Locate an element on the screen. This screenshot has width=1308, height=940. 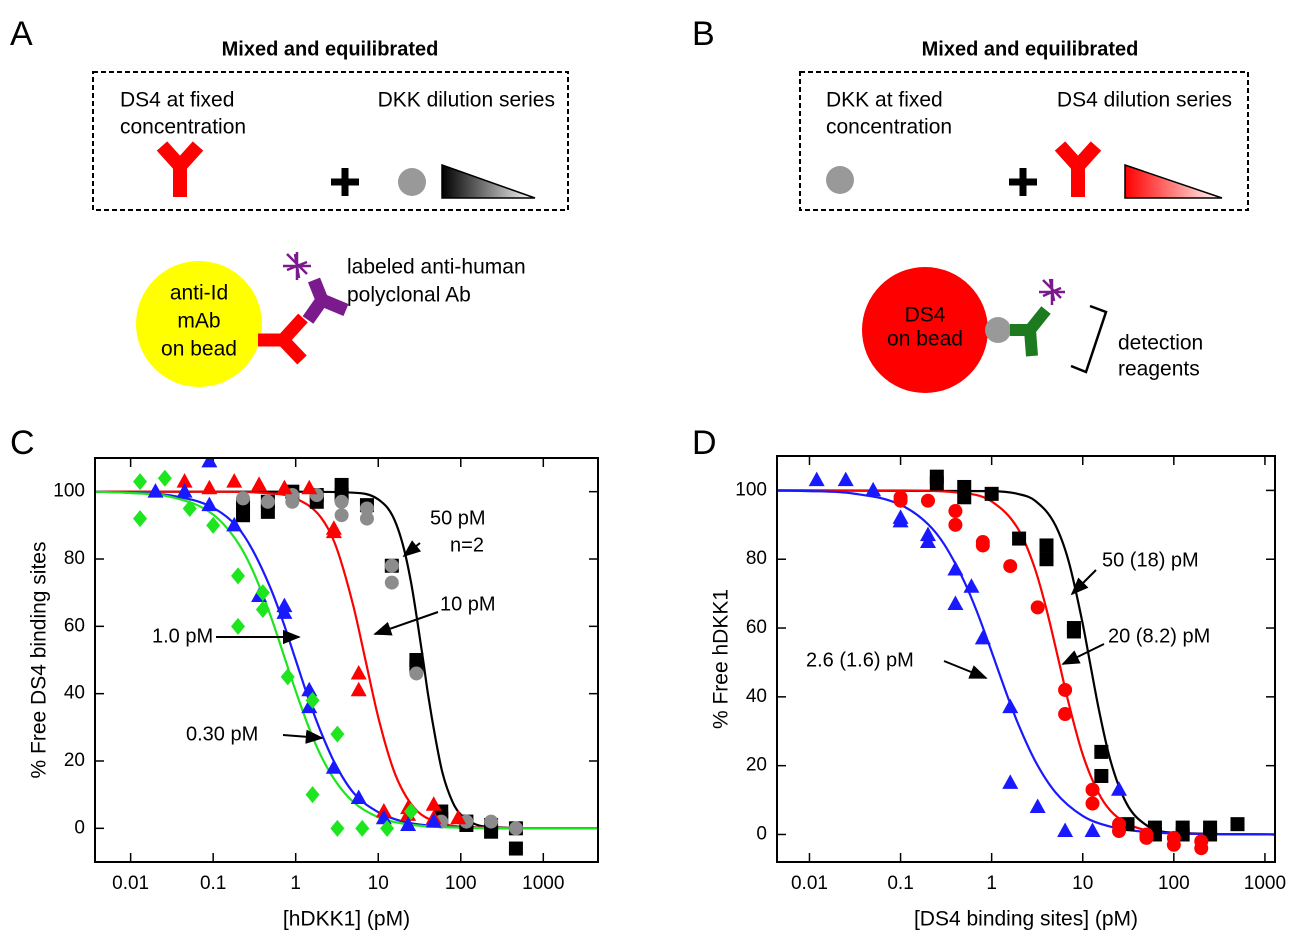
bracket is located at coordinates (1089, 339).